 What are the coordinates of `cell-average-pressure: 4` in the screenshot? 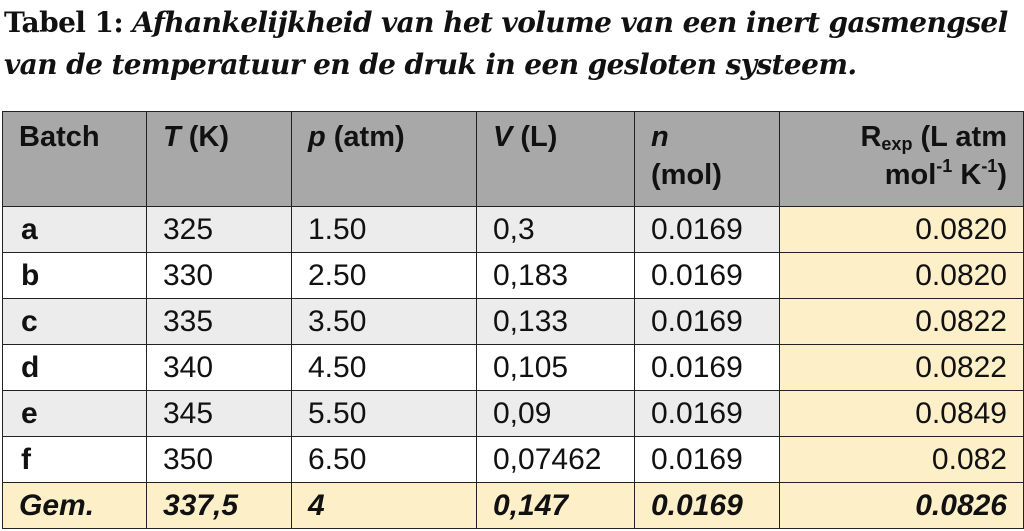 It's located at (384, 505).